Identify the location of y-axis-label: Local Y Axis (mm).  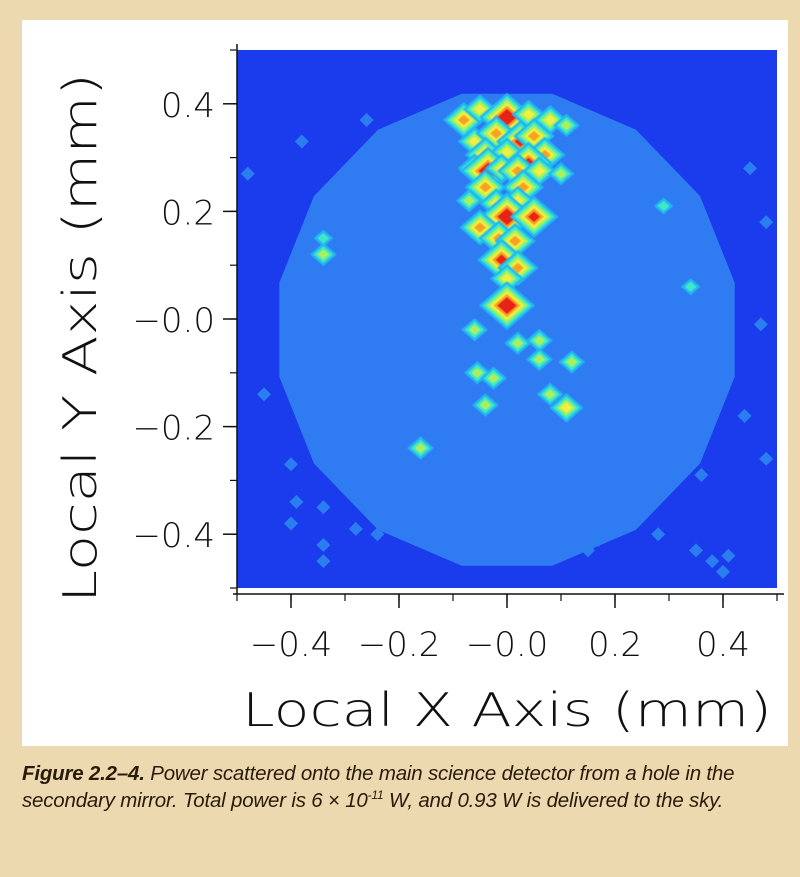
(80, 338).